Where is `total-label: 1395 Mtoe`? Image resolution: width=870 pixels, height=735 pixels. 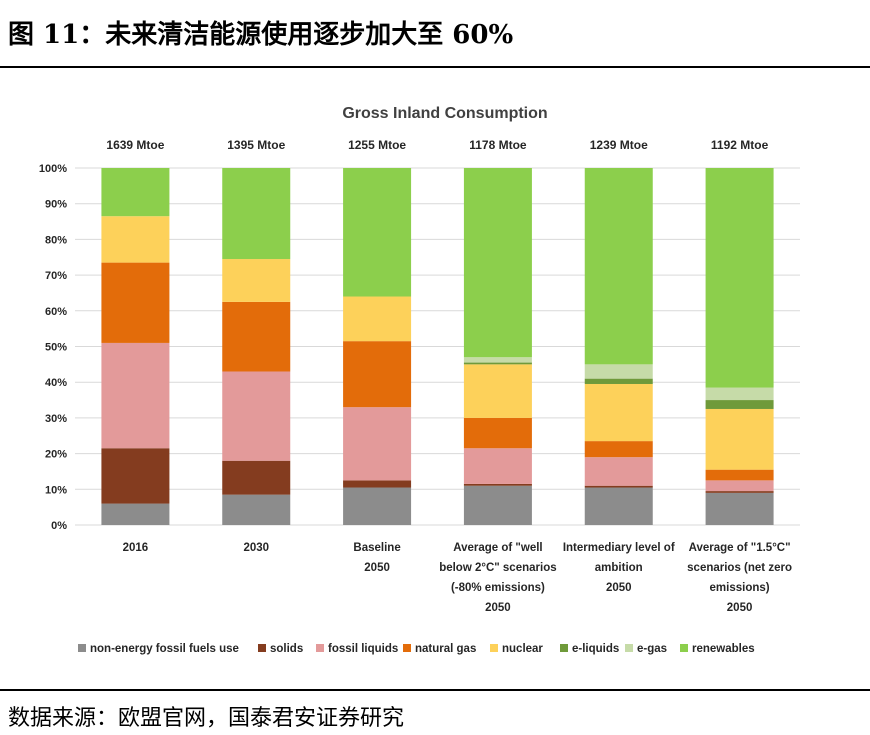 total-label: 1395 Mtoe is located at coordinates (256, 145).